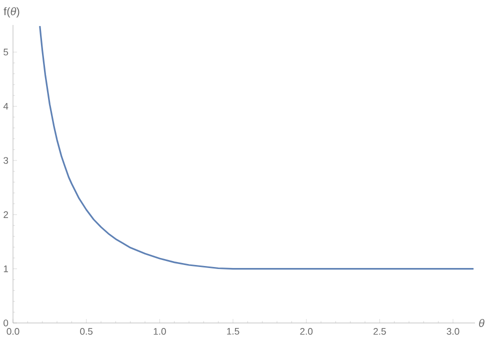 The width and height of the screenshot is (500, 339). What do you see at coordinates (12, 12) in the screenshot?
I see `y-axis-title: f(θ)` at bounding box center [12, 12].